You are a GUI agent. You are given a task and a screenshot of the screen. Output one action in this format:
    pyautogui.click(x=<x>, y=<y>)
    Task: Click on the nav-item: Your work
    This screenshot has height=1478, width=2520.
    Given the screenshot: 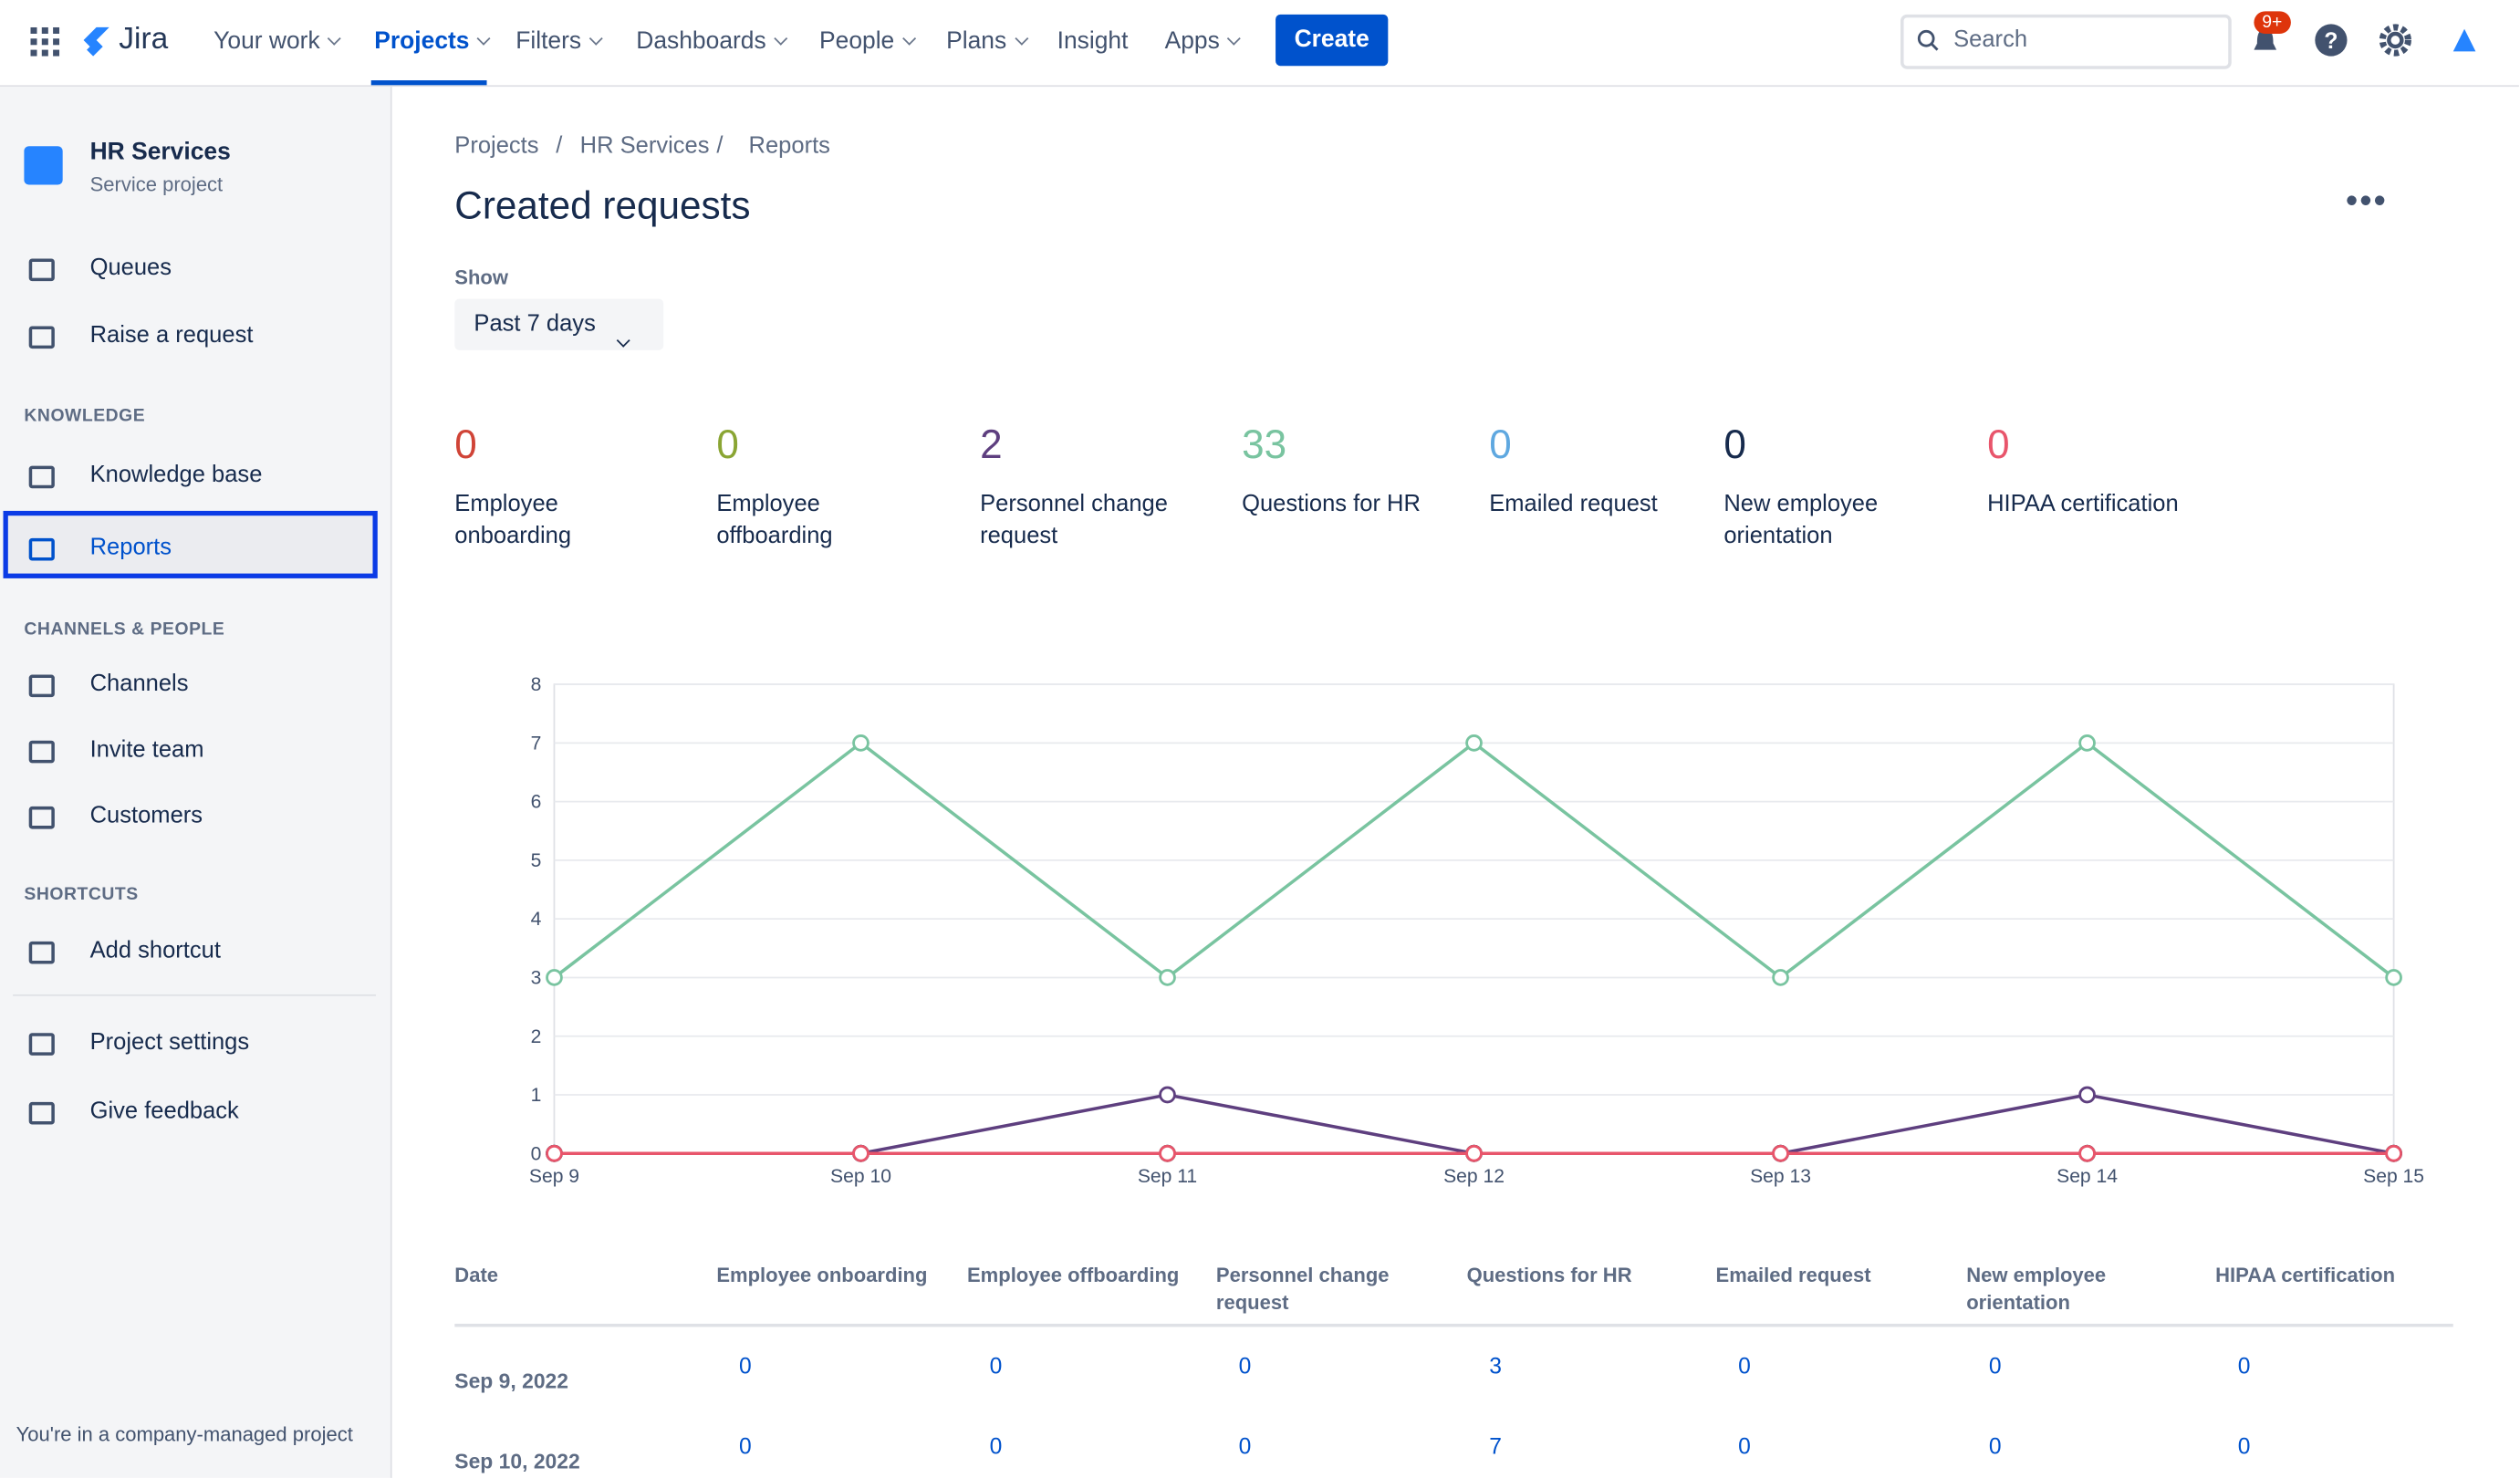 What is the action you would take?
    pyautogui.click(x=277, y=41)
    